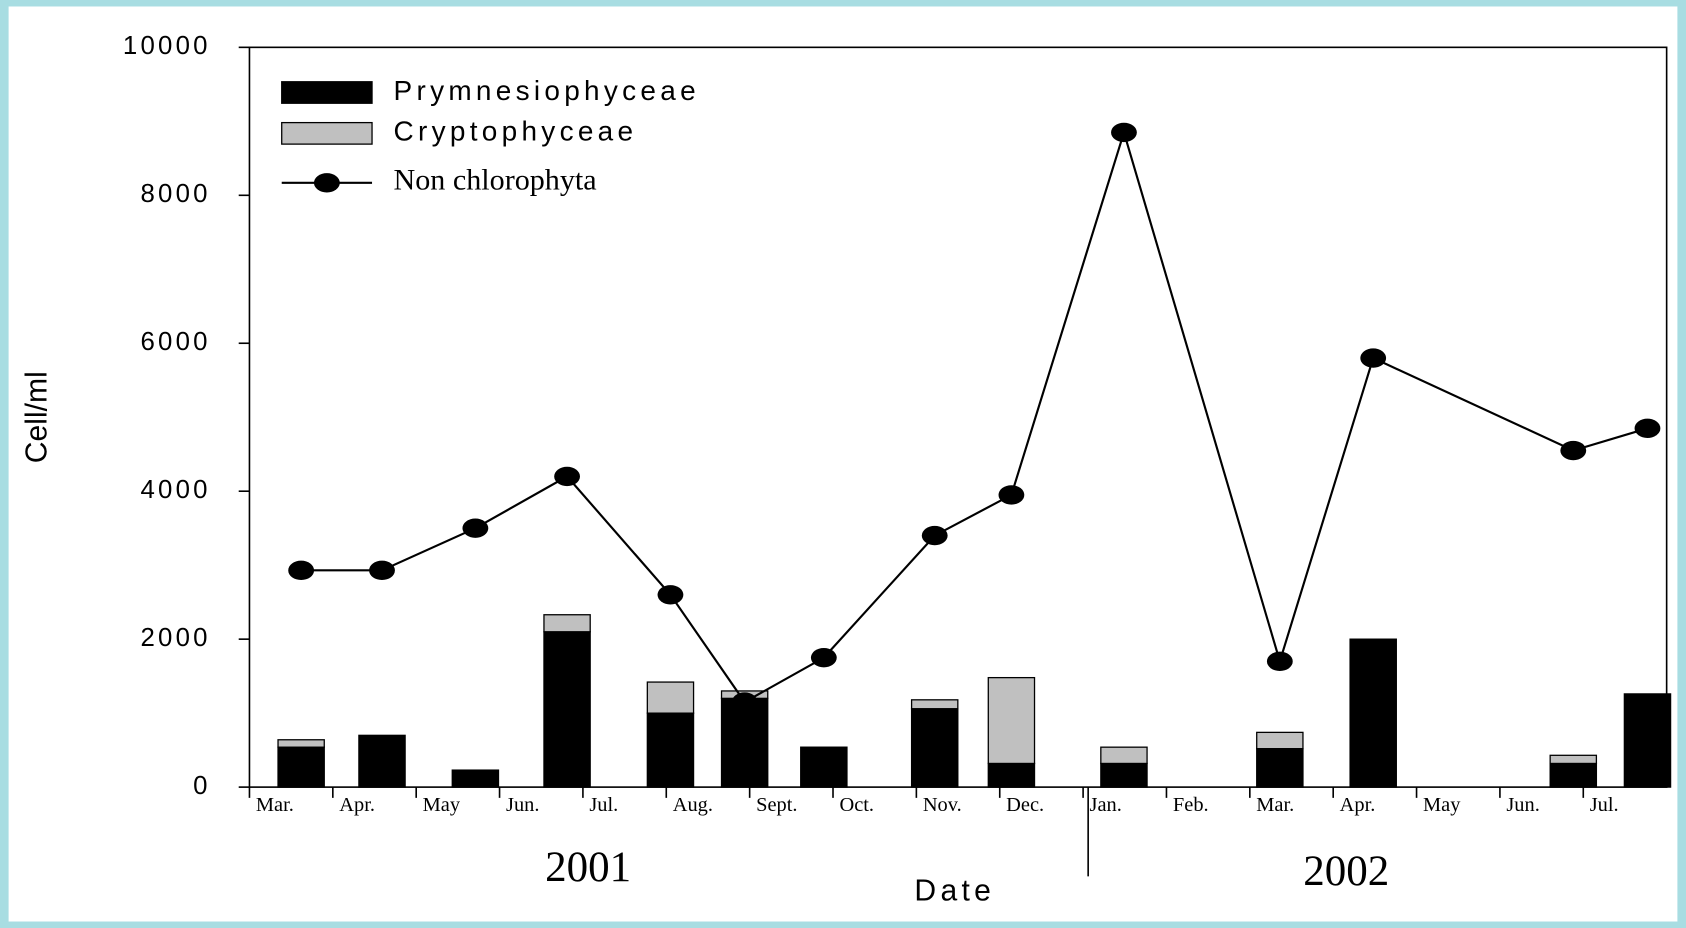 The image size is (1686, 928). Describe the element at coordinates (1025, 805) in the screenshot. I see `x-tick-label: Dec.` at that location.